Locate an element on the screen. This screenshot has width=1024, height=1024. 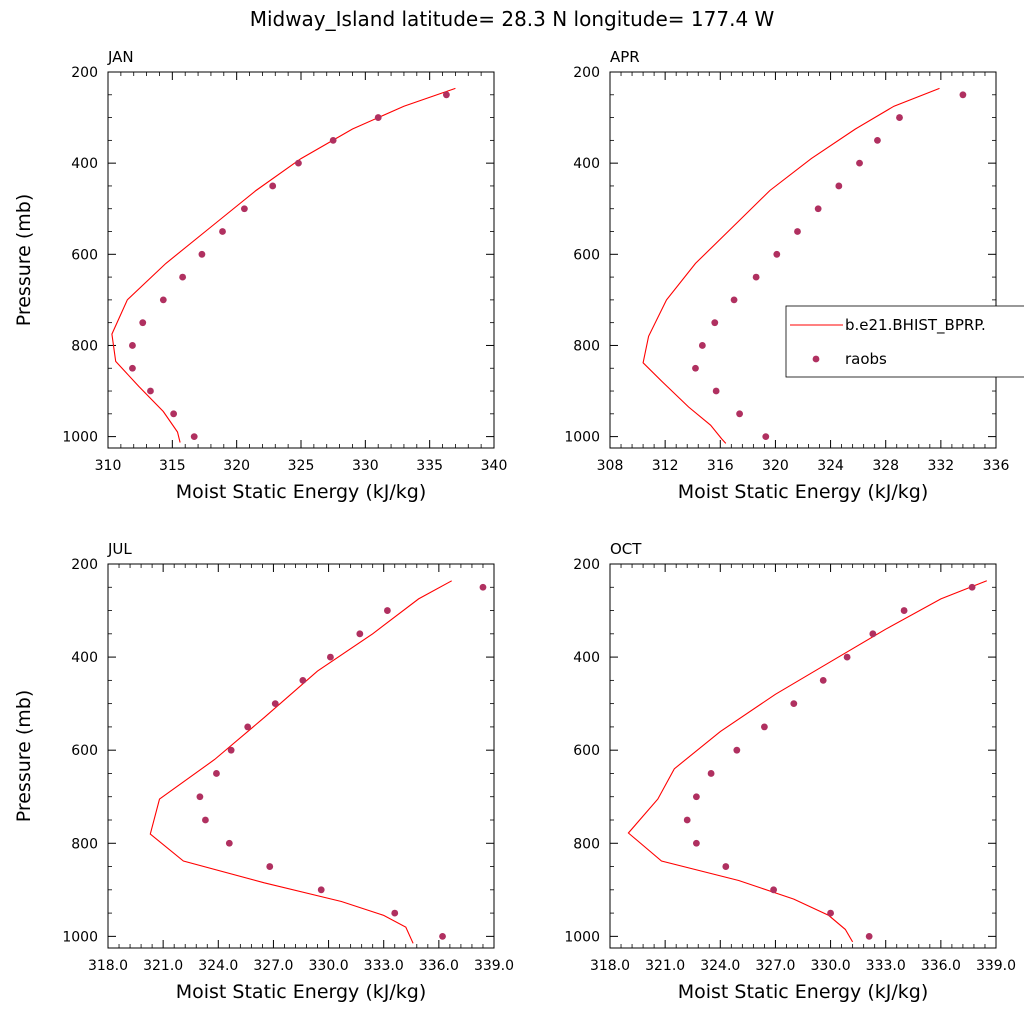
apr-panel-title: APR is located at coordinates (625, 57).